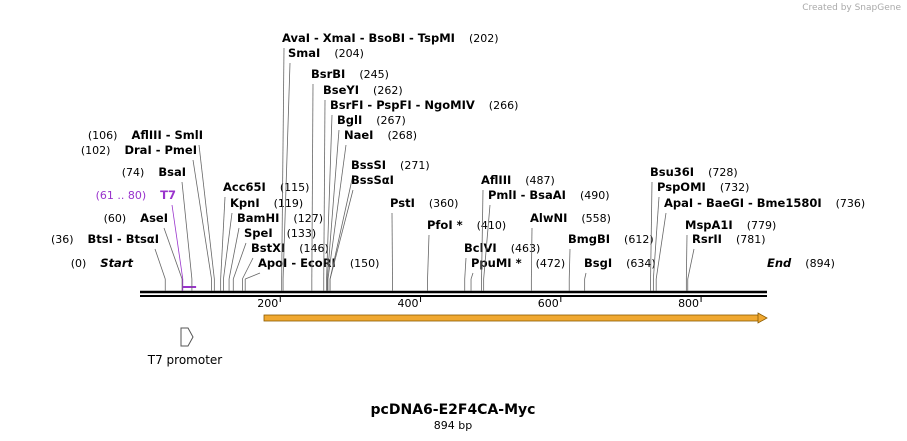 This screenshot has width=907, height=441. I want to click on site-position: (133), so click(302, 233).